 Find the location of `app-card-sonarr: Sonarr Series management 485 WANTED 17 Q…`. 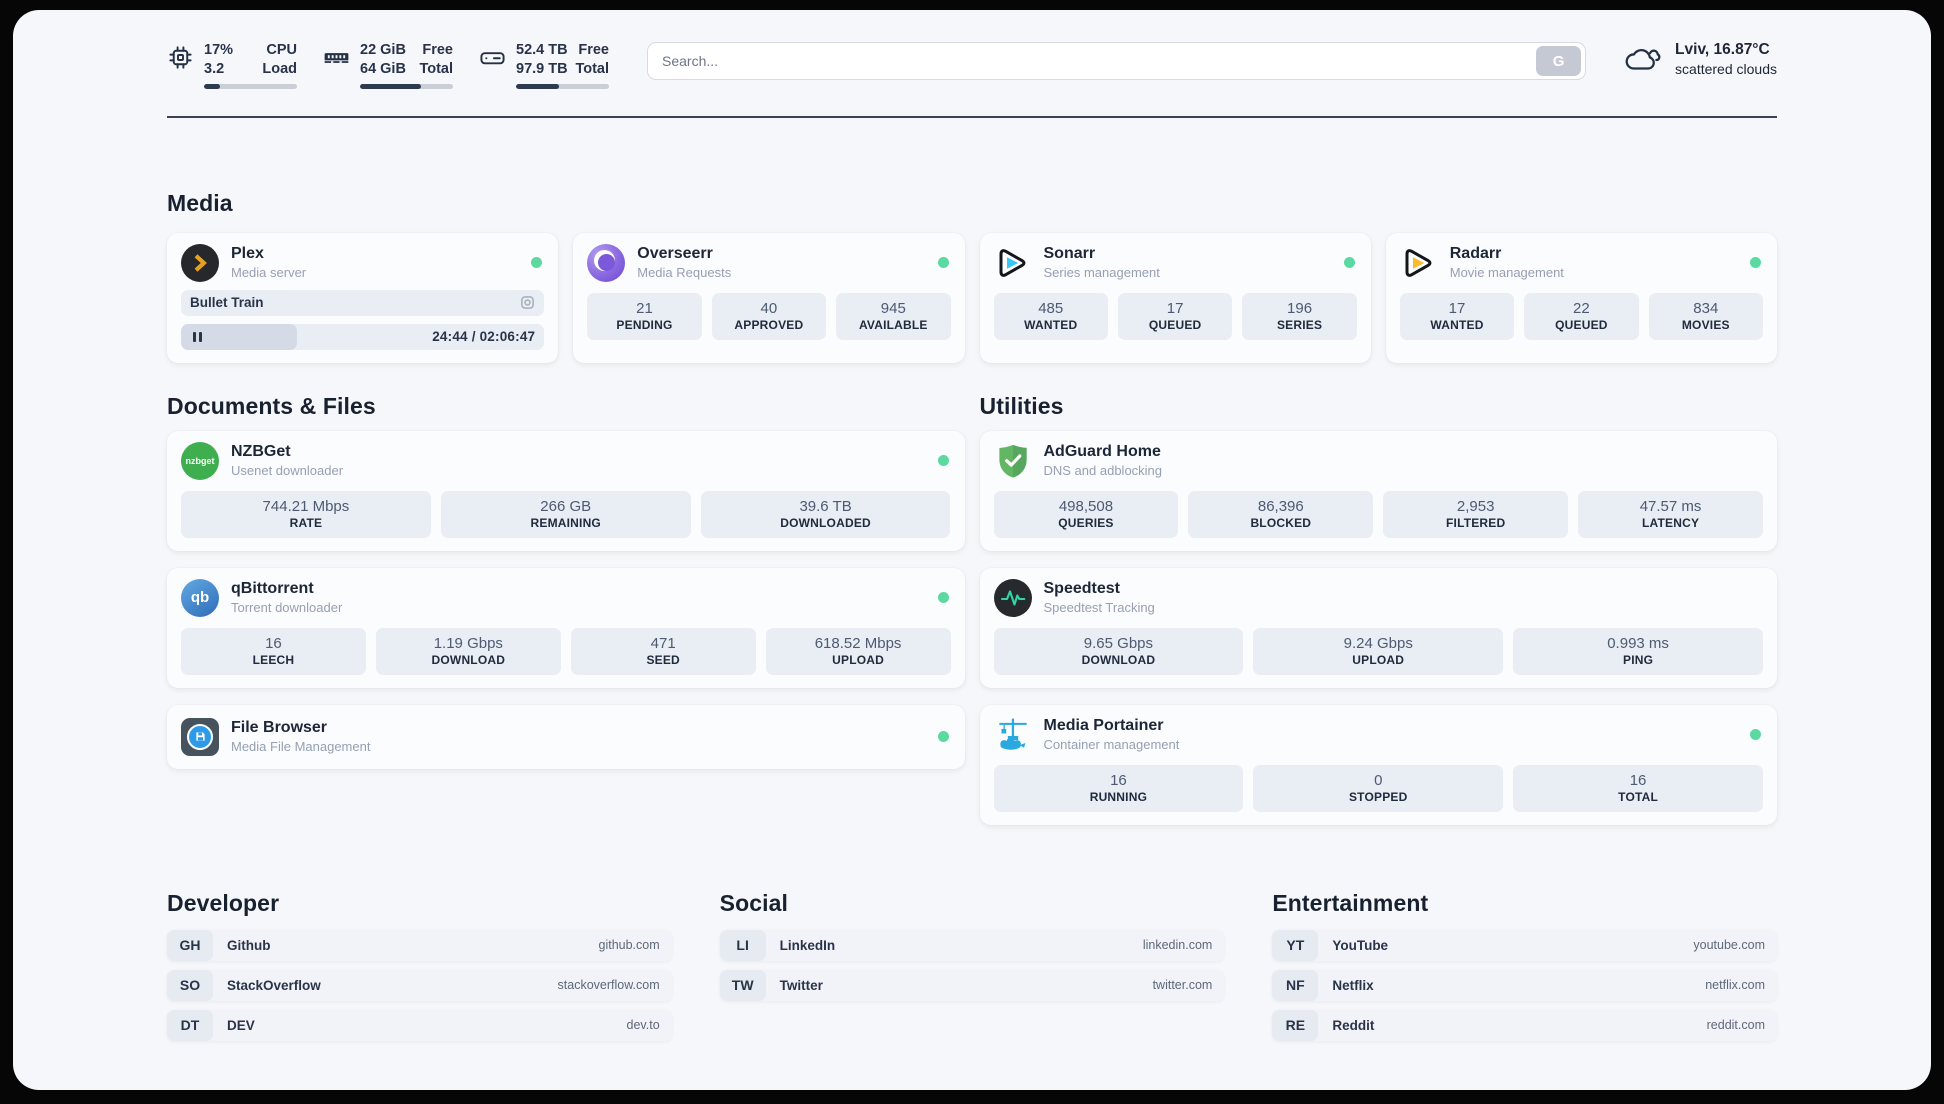

app-card-sonarr: Sonarr Series management 485 WANTED 17 Q… is located at coordinates (1175, 297).